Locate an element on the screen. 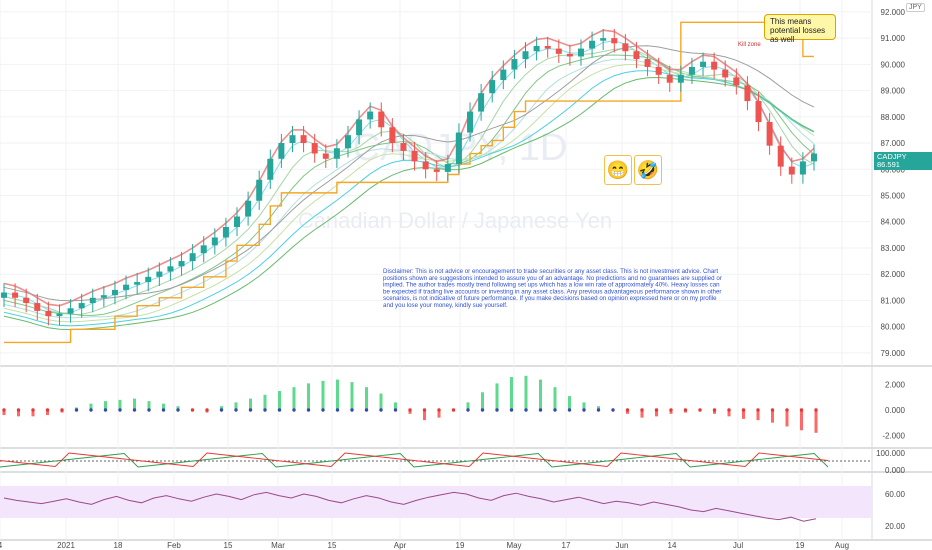  rsi-tick-label: 20.00 is located at coordinates (895, 526).